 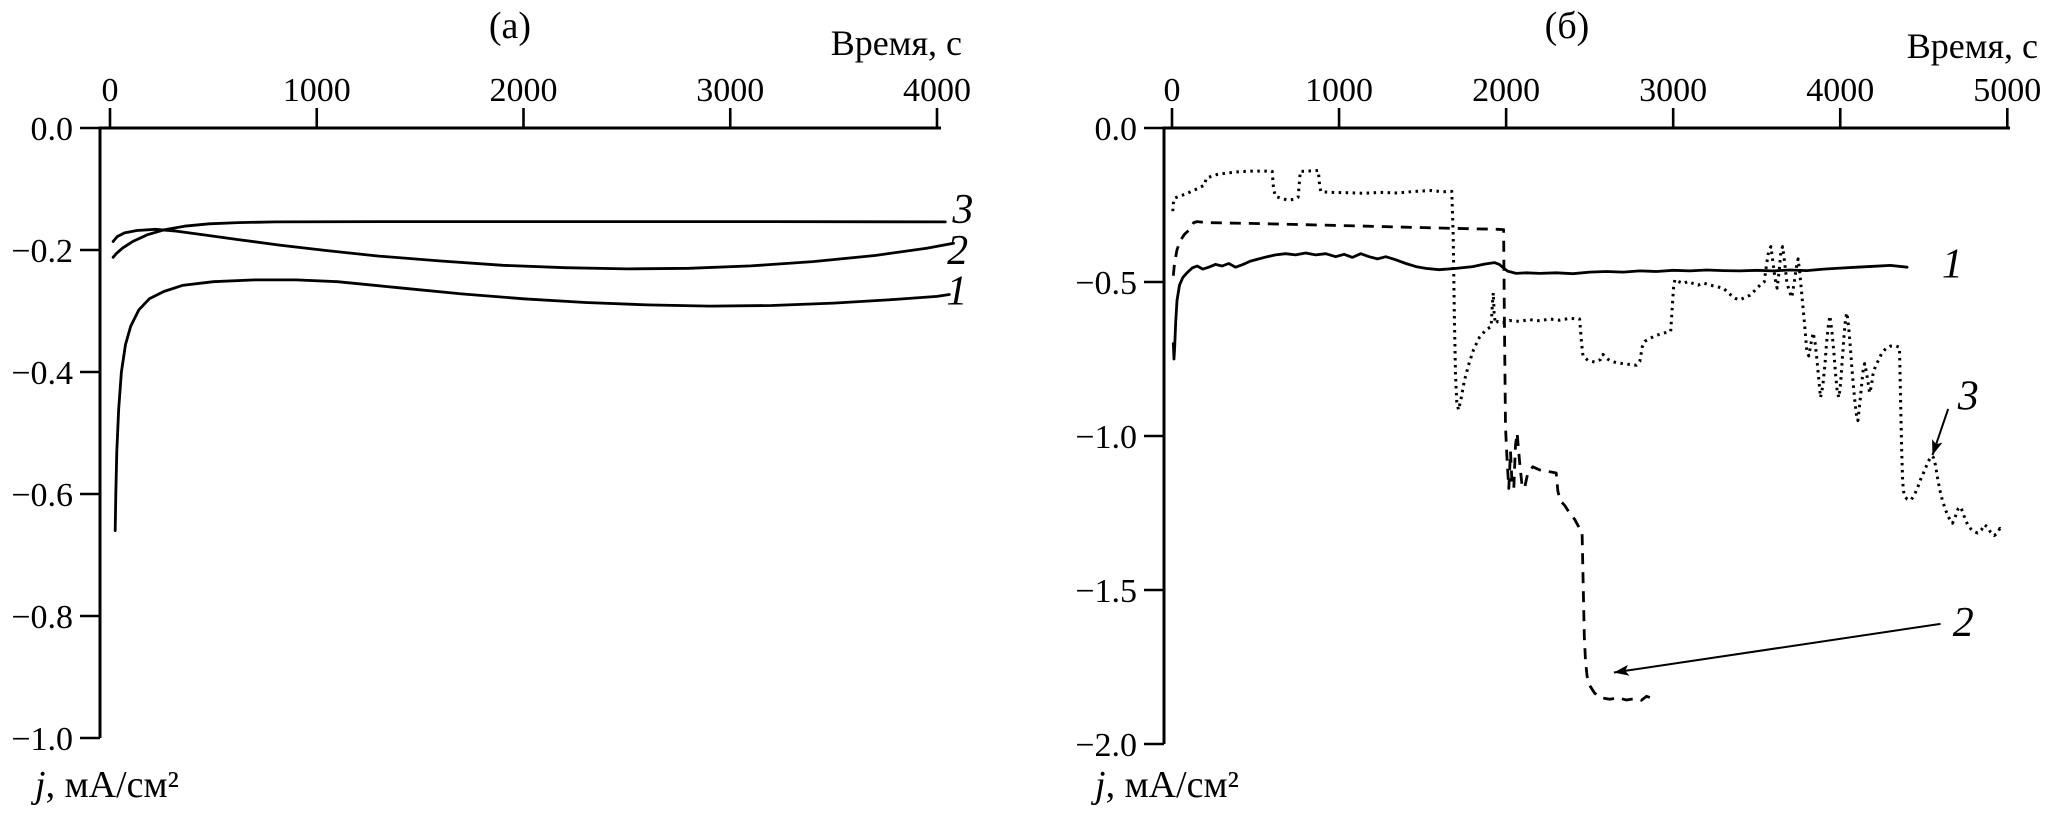 What do you see at coordinates (42, 617) in the screenshot?
I see `y-tick-label: −0.8` at bounding box center [42, 617].